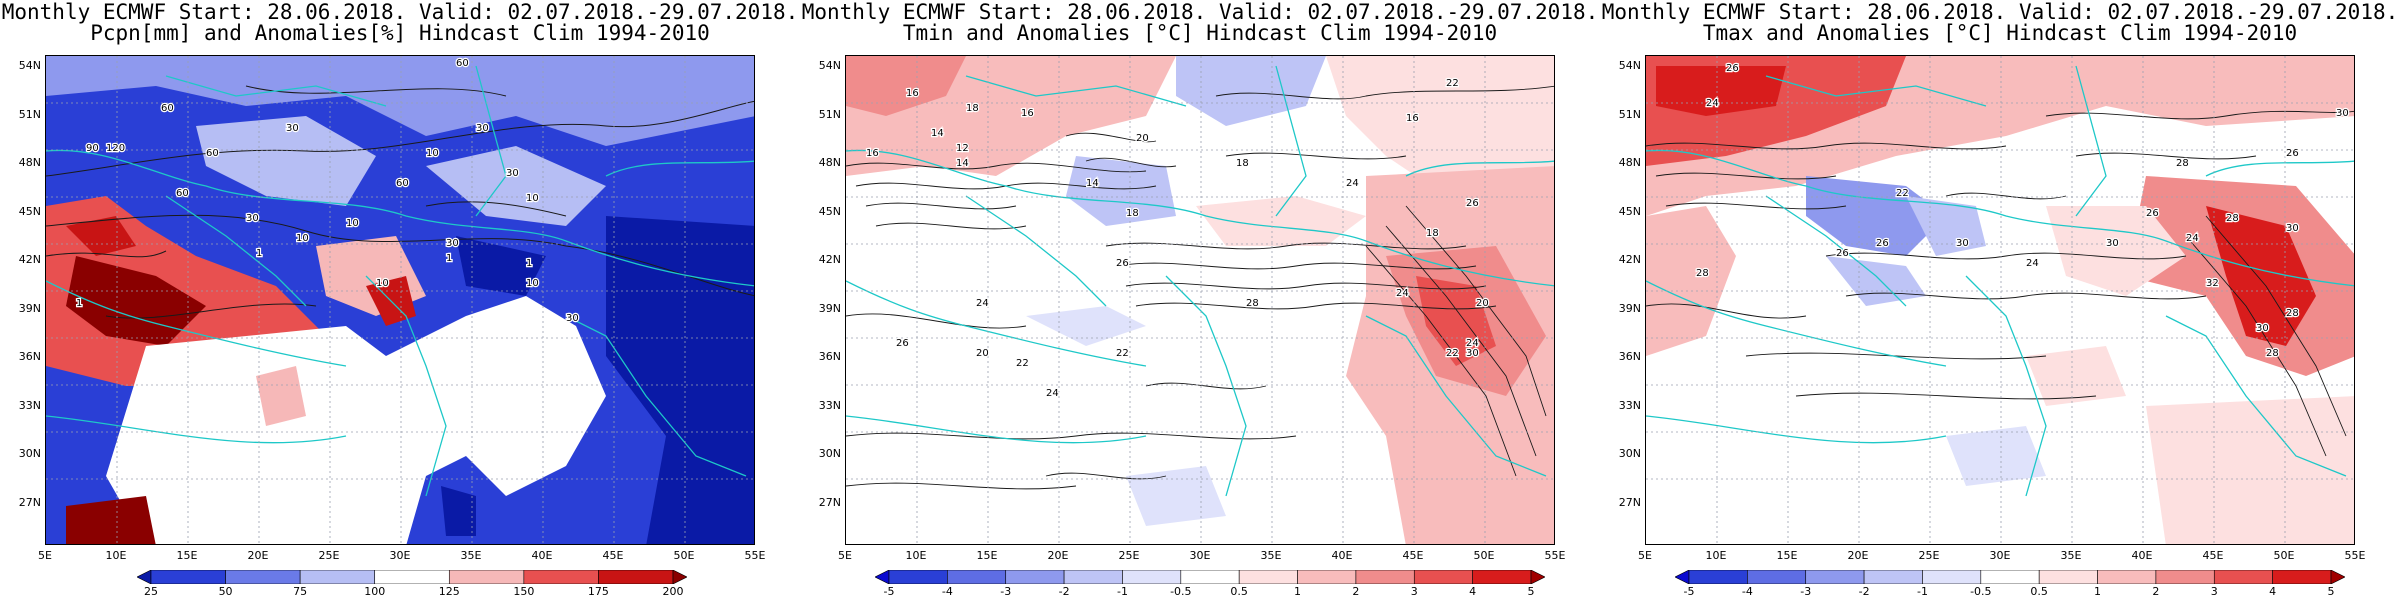 The height and width of the screenshot is (600, 2400). Describe the element at coordinates (962, 148) in the screenshot. I see `contour-value-label: 12` at that location.